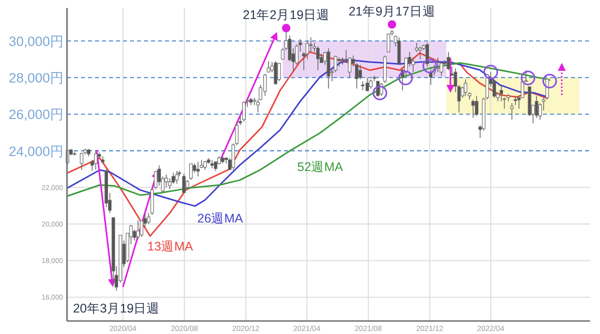  Describe the element at coordinates (392, 11) in the screenshot. I see `annotation: 21年9月17日週` at that location.